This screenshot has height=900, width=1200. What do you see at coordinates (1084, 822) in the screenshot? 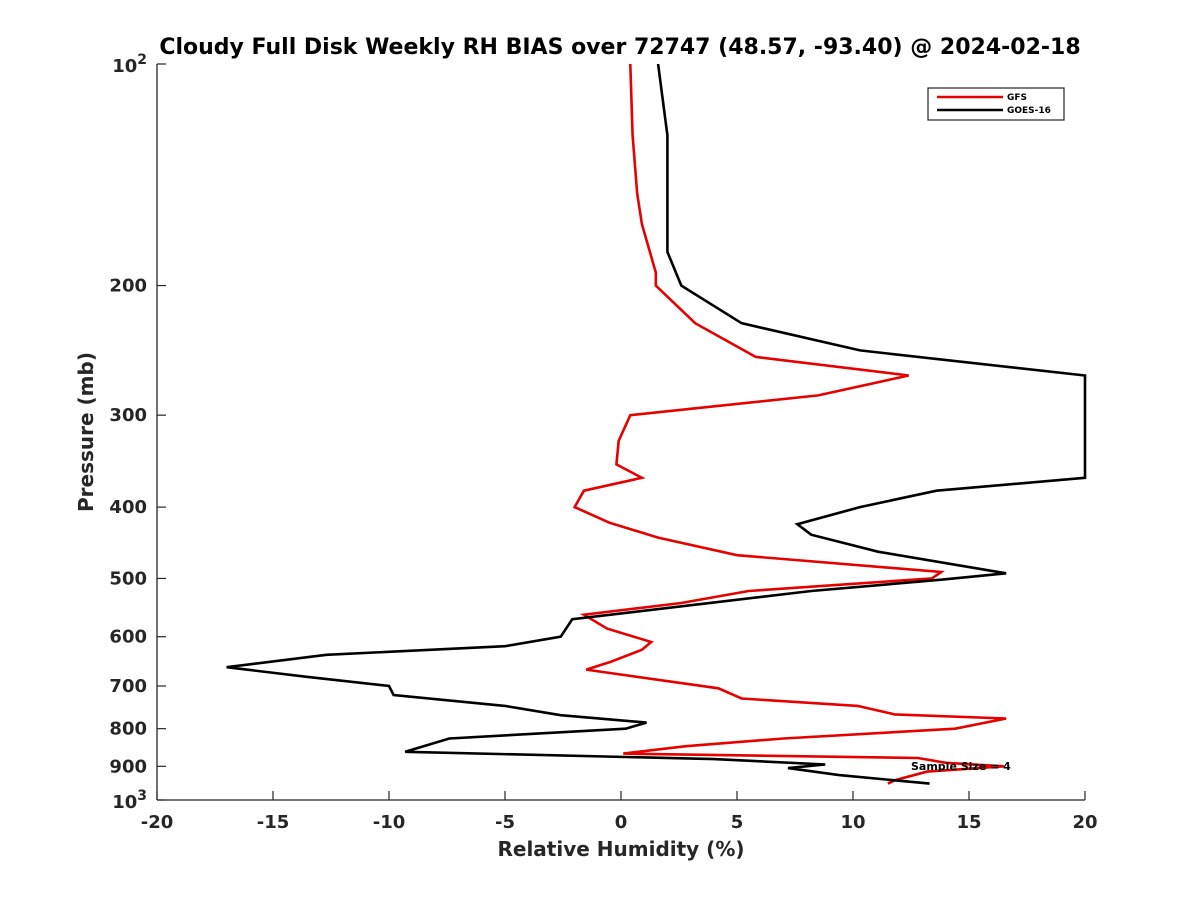
I see `x-tick-label: 20` at bounding box center [1084, 822].